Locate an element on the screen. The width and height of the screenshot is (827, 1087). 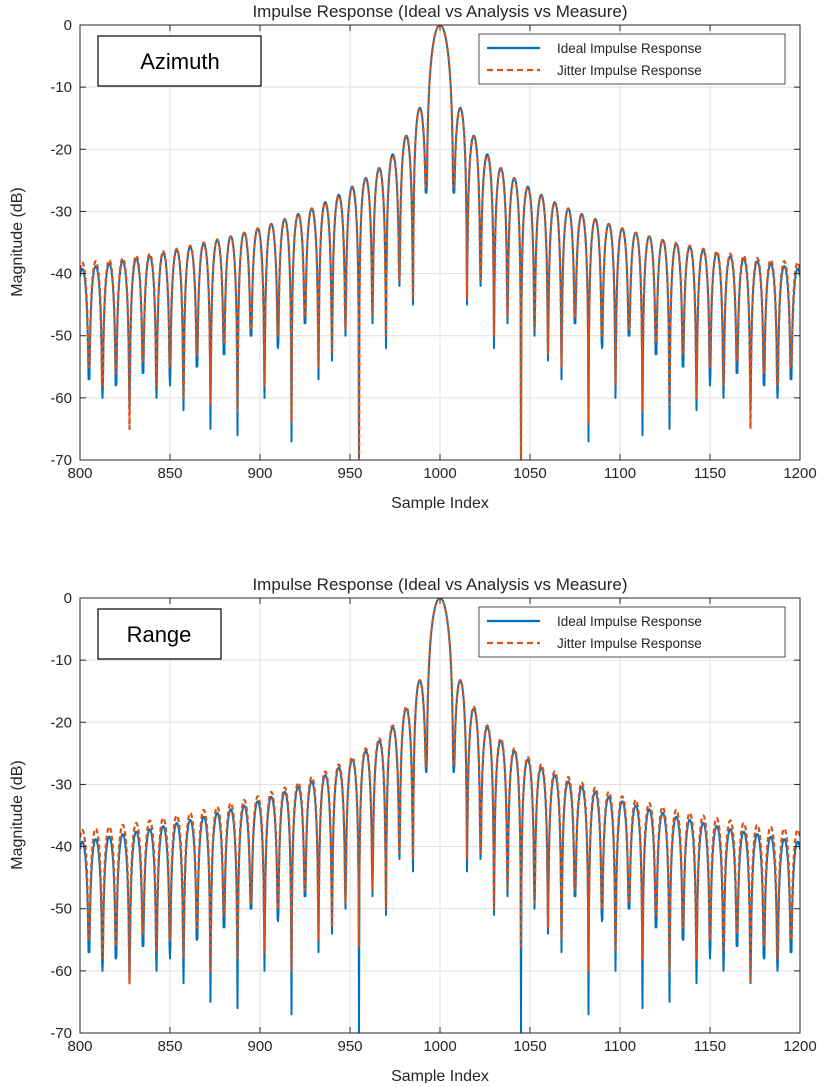
annotation-label: Range is located at coordinates (159, 634).